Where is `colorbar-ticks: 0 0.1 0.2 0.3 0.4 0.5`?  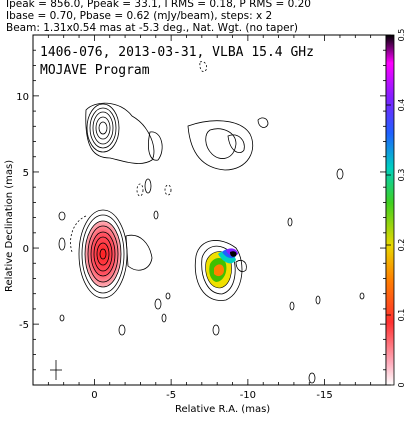 colorbar-ticks: 0 0.1 0.2 0.3 0.4 0.5 is located at coordinates (396, 208).